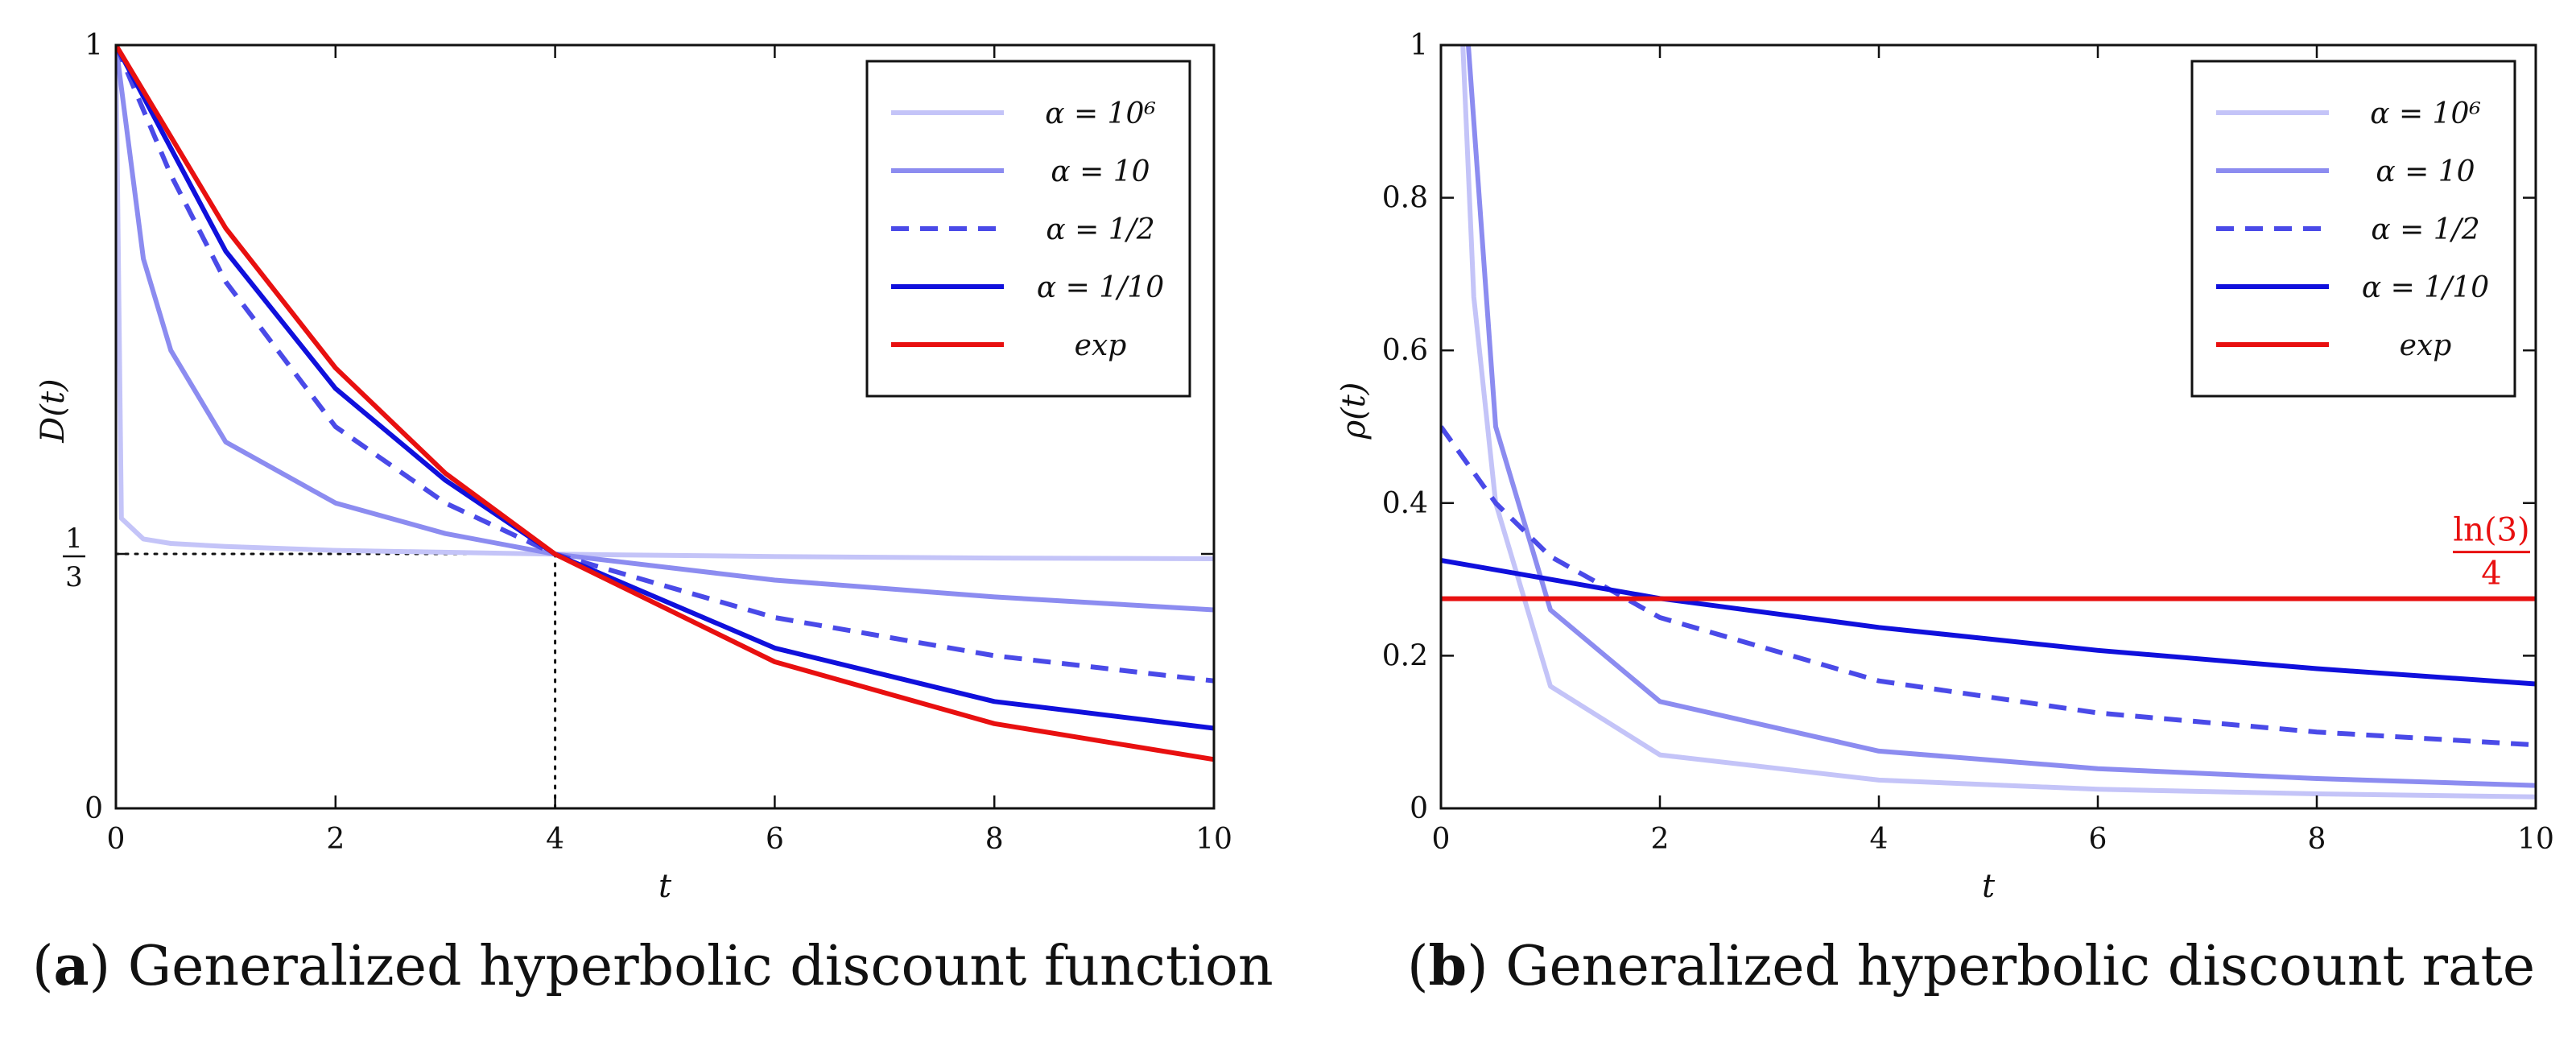 Image resolution: width=2576 pixels, height=1037 pixels. I want to click on y-tick-label-1-num: 1, so click(74, 539).